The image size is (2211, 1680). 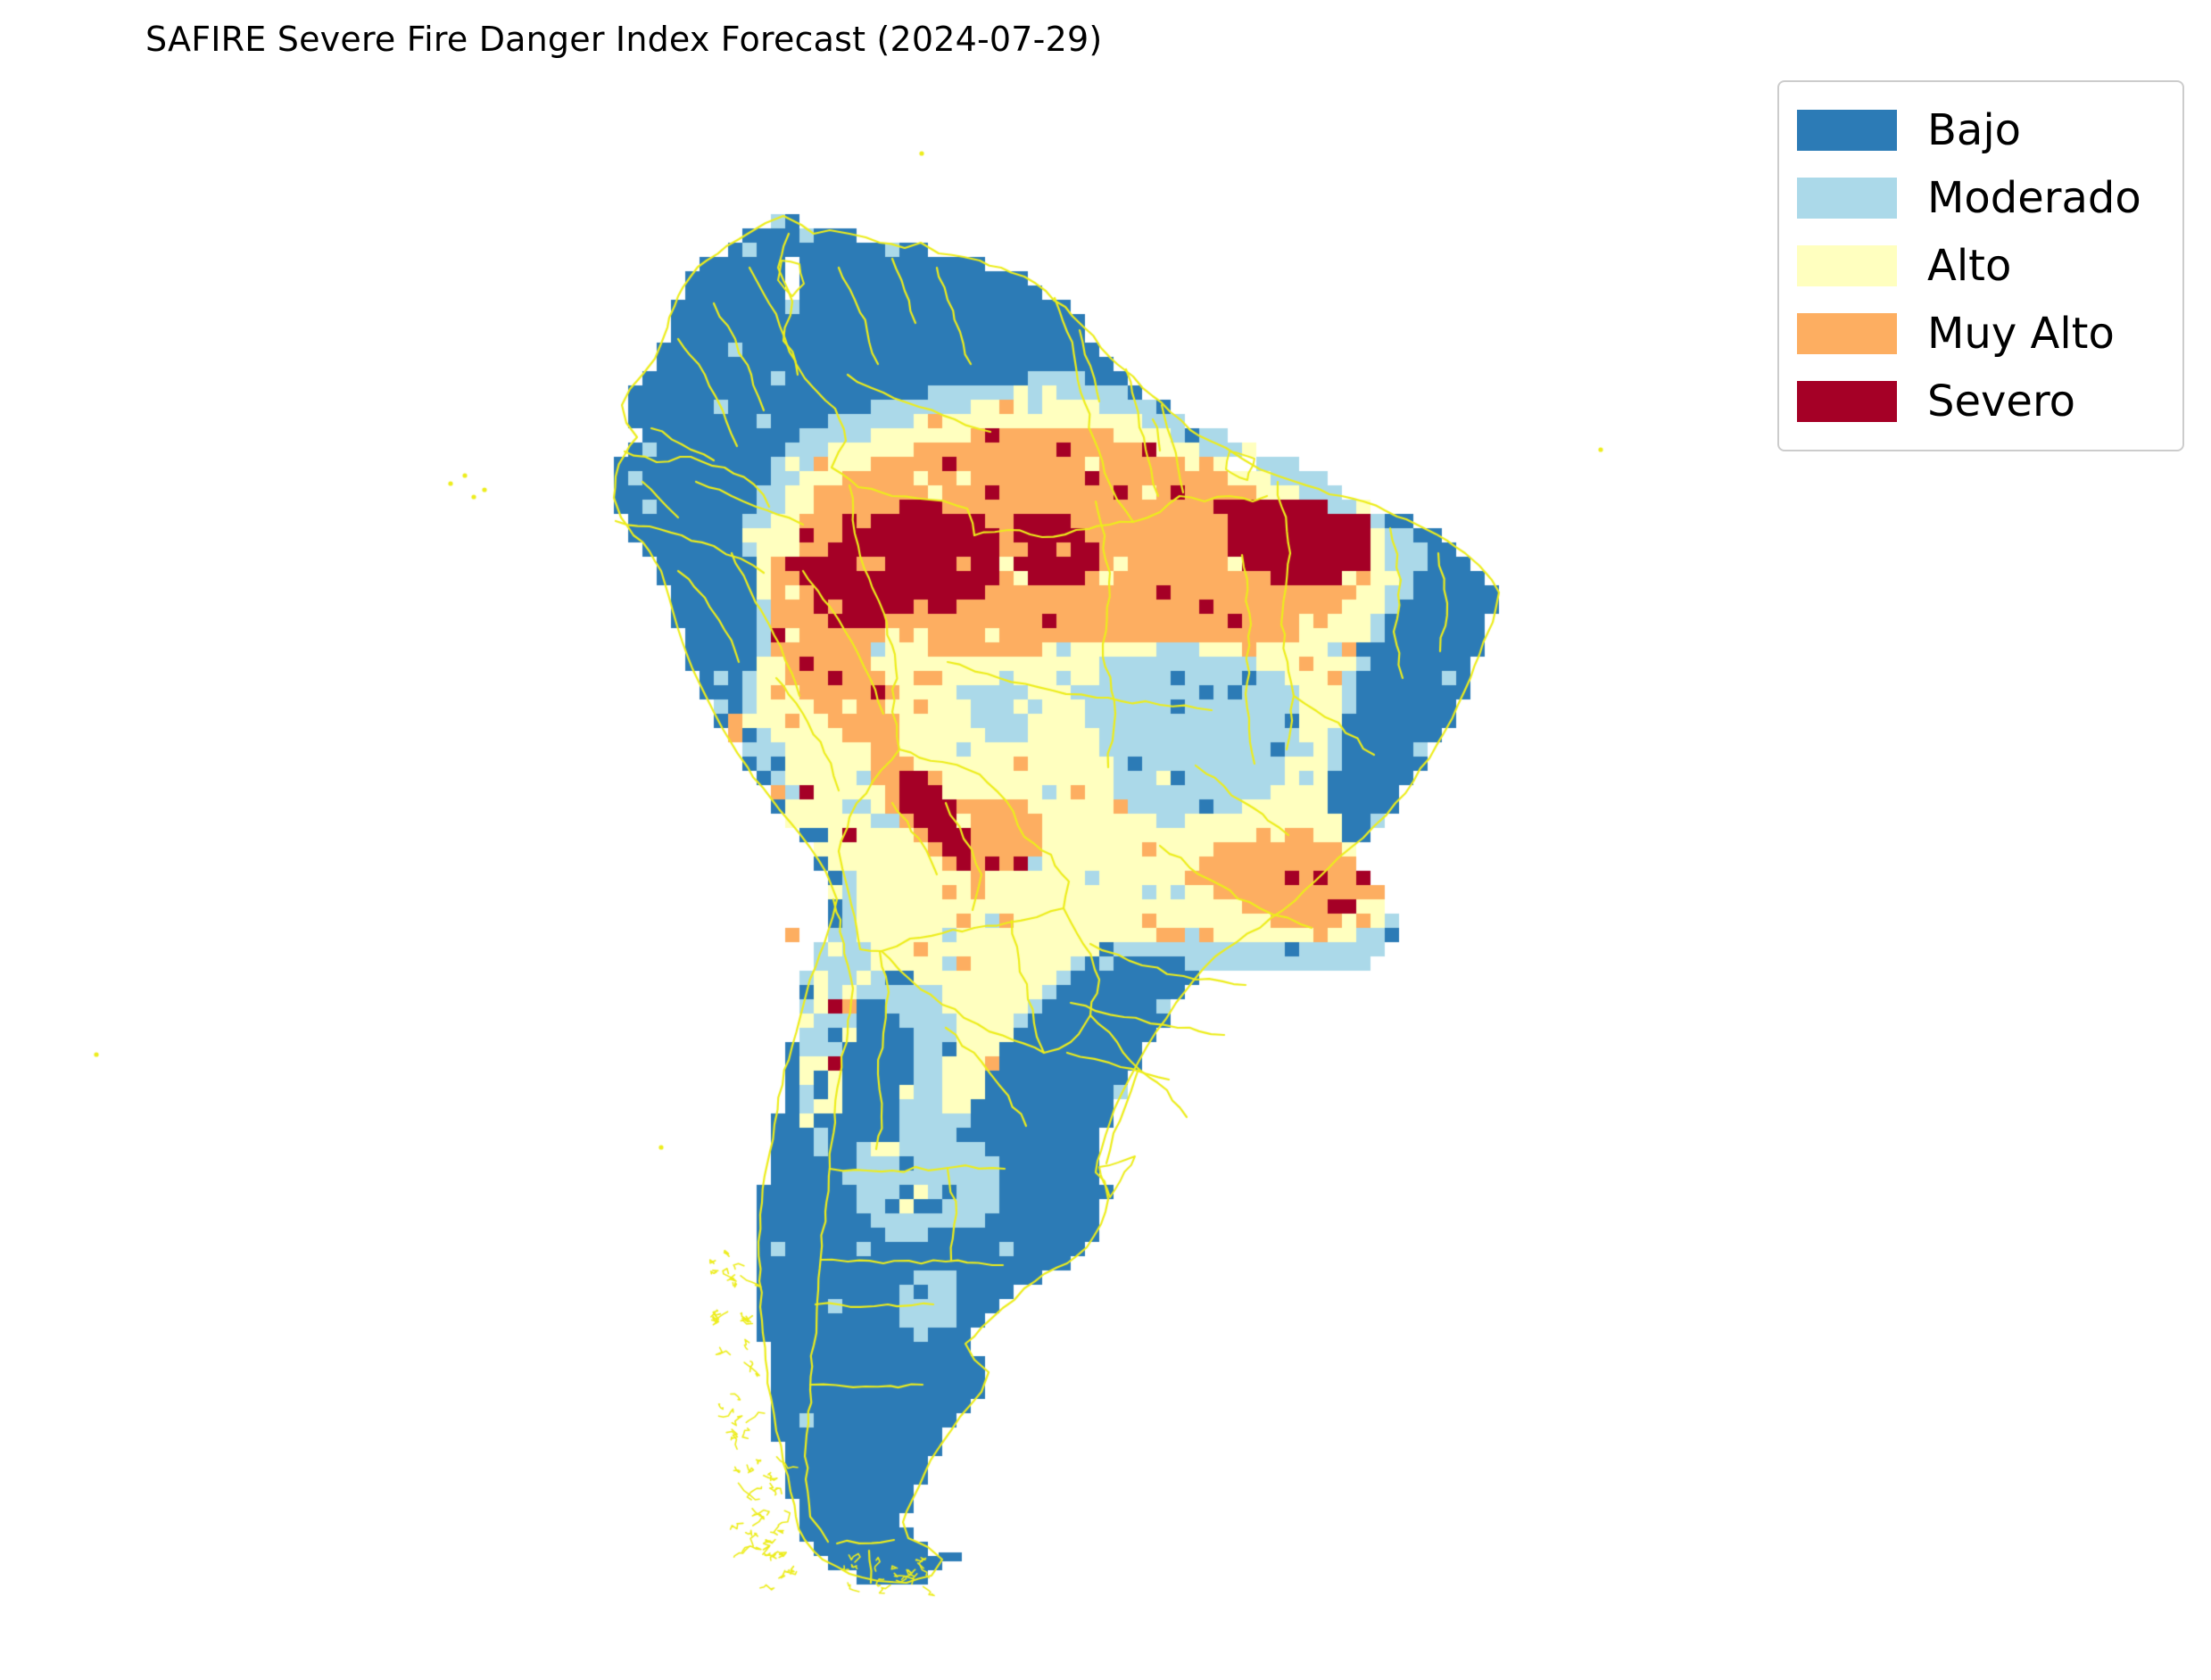 I want to click on legend-item-label: Moderado, so click(x=2034, y=198).